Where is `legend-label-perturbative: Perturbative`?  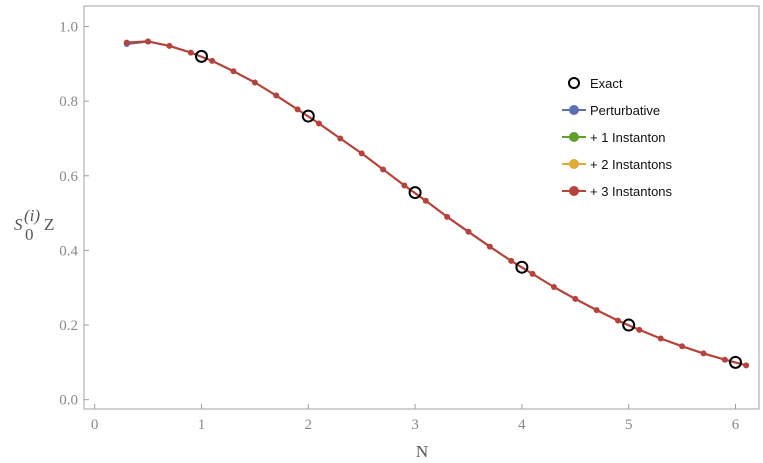 legend-label-perturbative: Perturbative is located at coordinates (625, 110).